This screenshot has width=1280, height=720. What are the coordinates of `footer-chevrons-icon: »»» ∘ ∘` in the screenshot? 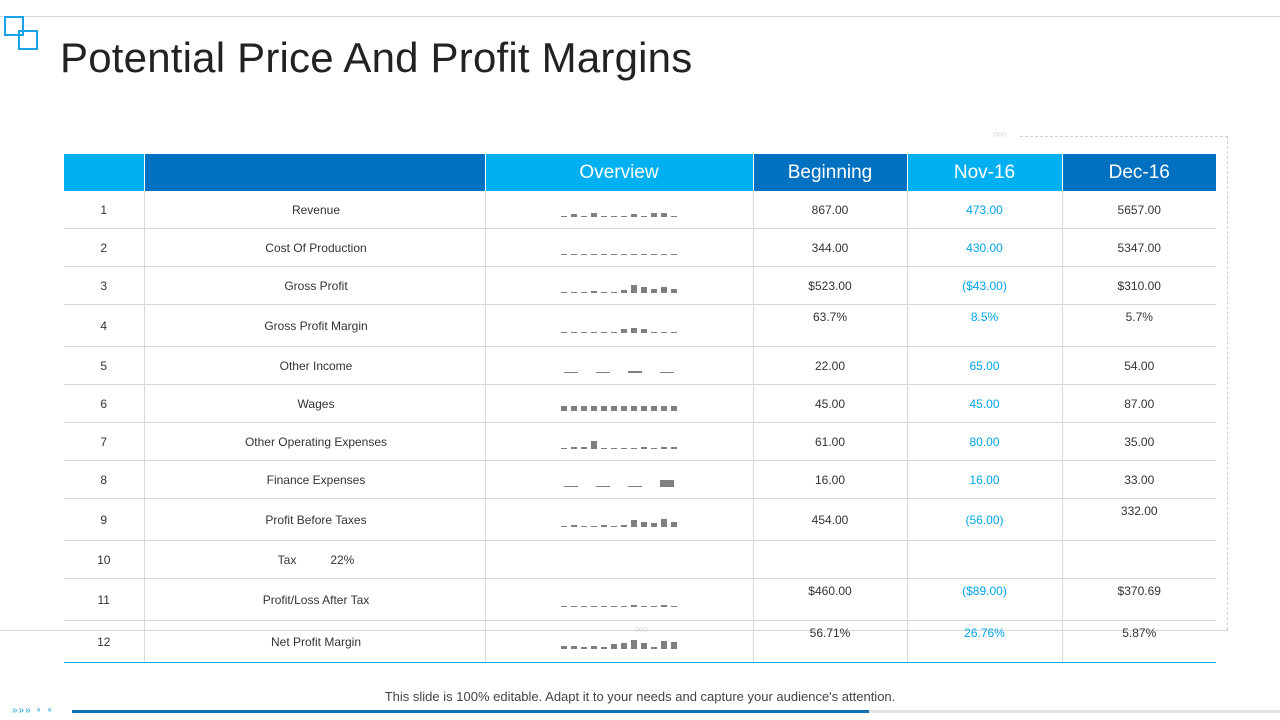 It's located at (33, 710).